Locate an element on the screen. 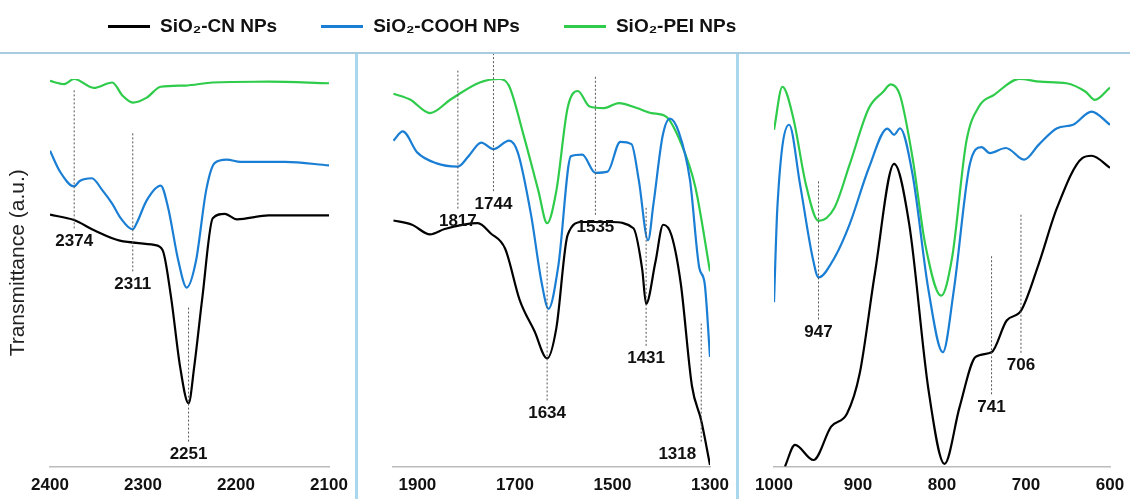 This screenshot has height=504, width=1130. x-tick-label: 900 is located at coordinates (858, 485).